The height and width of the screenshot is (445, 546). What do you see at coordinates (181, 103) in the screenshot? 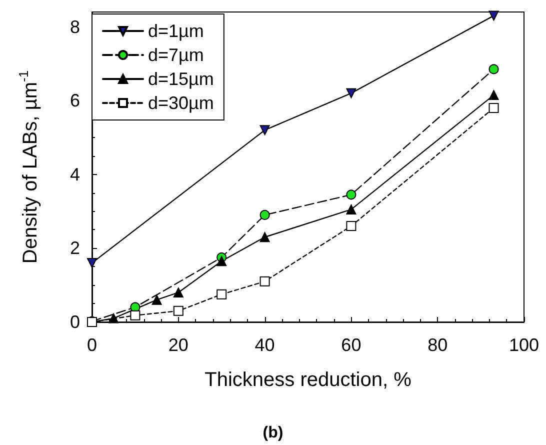
I see `legend-label: d=30µm` at bounding box center [181, 103].